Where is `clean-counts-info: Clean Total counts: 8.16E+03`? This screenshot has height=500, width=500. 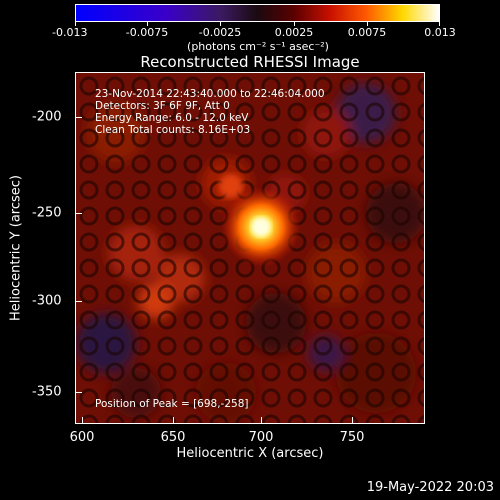
clean-counts-info: Clean Total counts: 8.16E+03 is located at coordinates (173, 130).